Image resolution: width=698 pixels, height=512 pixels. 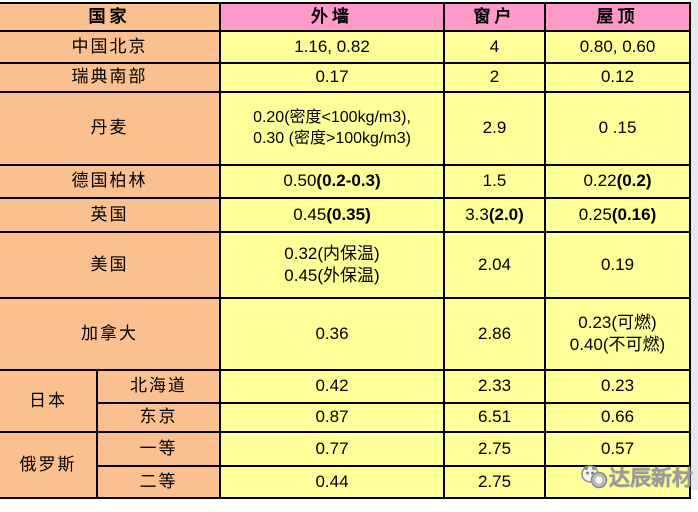 What do you see at coordinates (494, 128) in the screenshot?
I see `window-cell: 2.9` at bounding box center [494, 128].